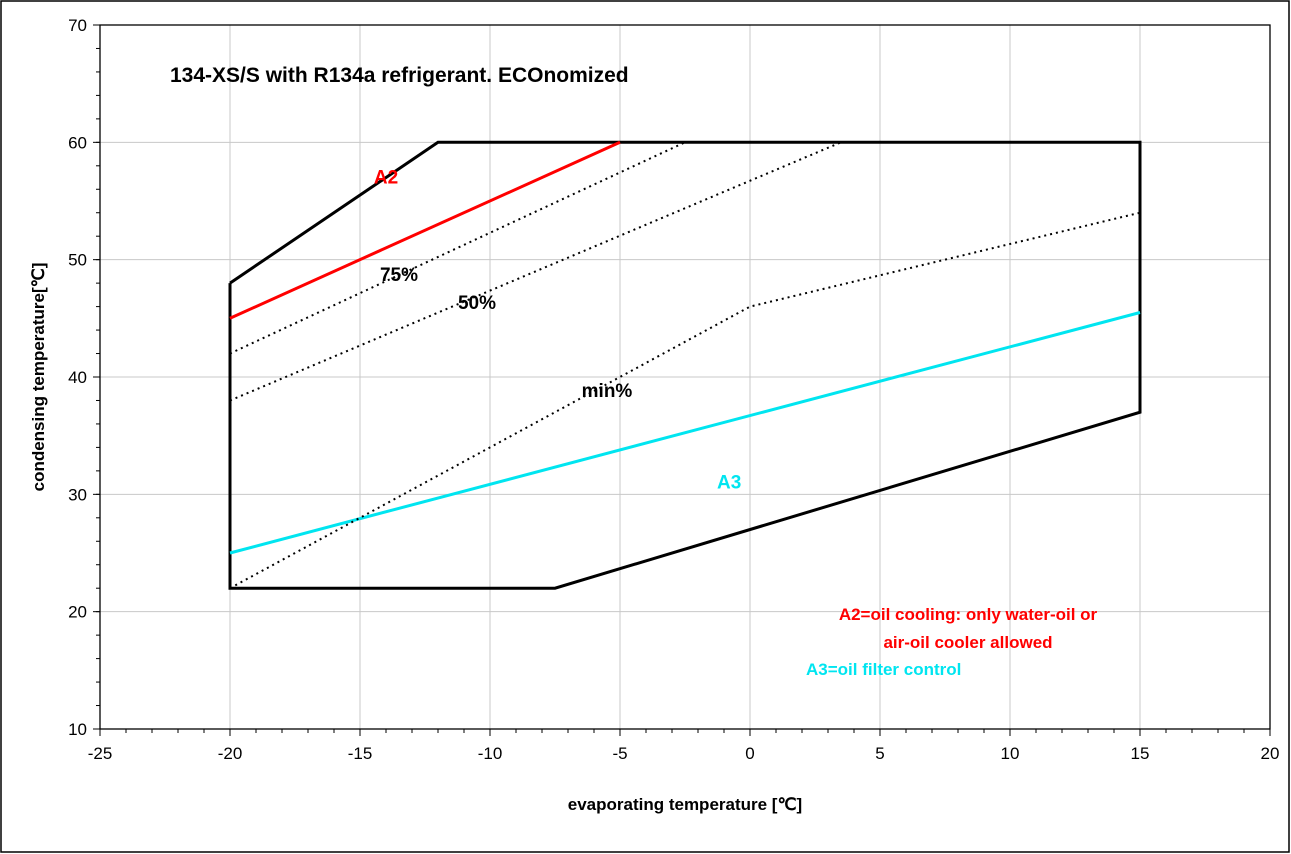 Image resolution: width=1291 pixels, height=854 pixels. Describe the element at coordinates (1010, 753) in the screenshot. I see `x-tick-label: 10` at that location.